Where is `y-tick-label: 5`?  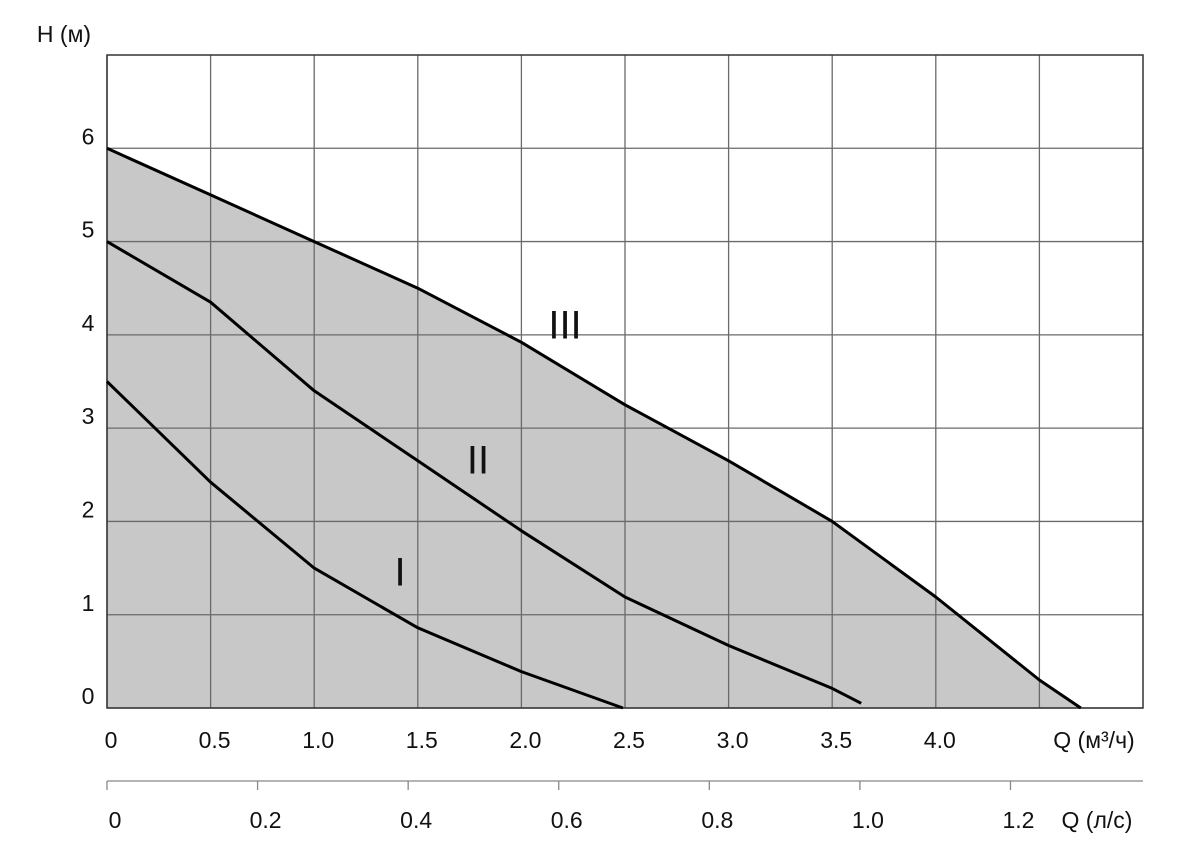 y-tick-label: 5 is located at coordinates (88, 230).